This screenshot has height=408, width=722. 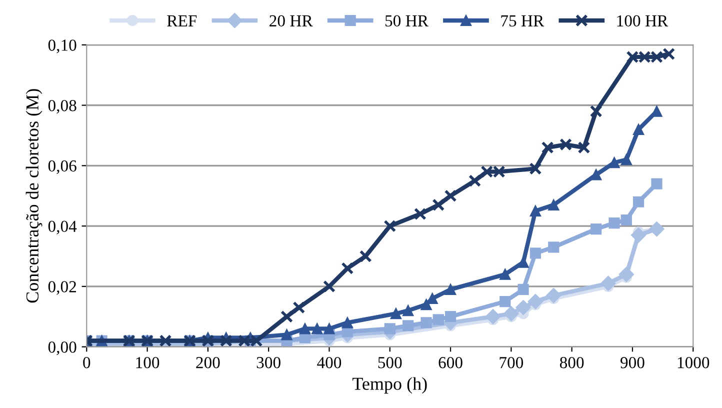 What do you see at coordinates (694, 362) in the screenshot?
I see `x-tick-label: 1000` at bounding box center [694, 362].